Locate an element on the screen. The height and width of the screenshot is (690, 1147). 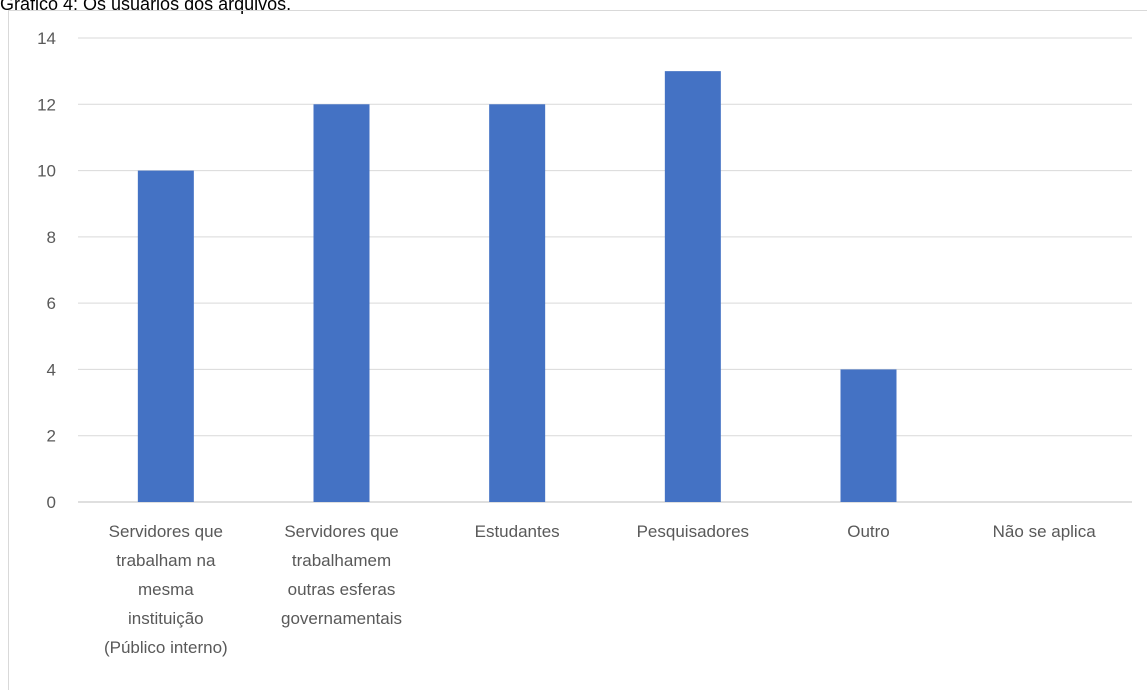
y-tick-label: 8 is located at coordinates (51, 237).